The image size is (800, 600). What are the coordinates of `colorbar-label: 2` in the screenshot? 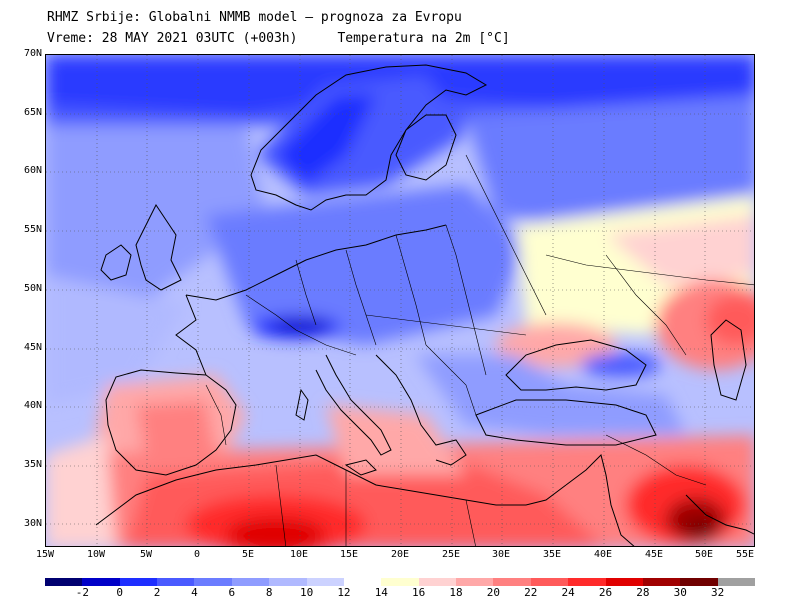 It's located at (157, 592).